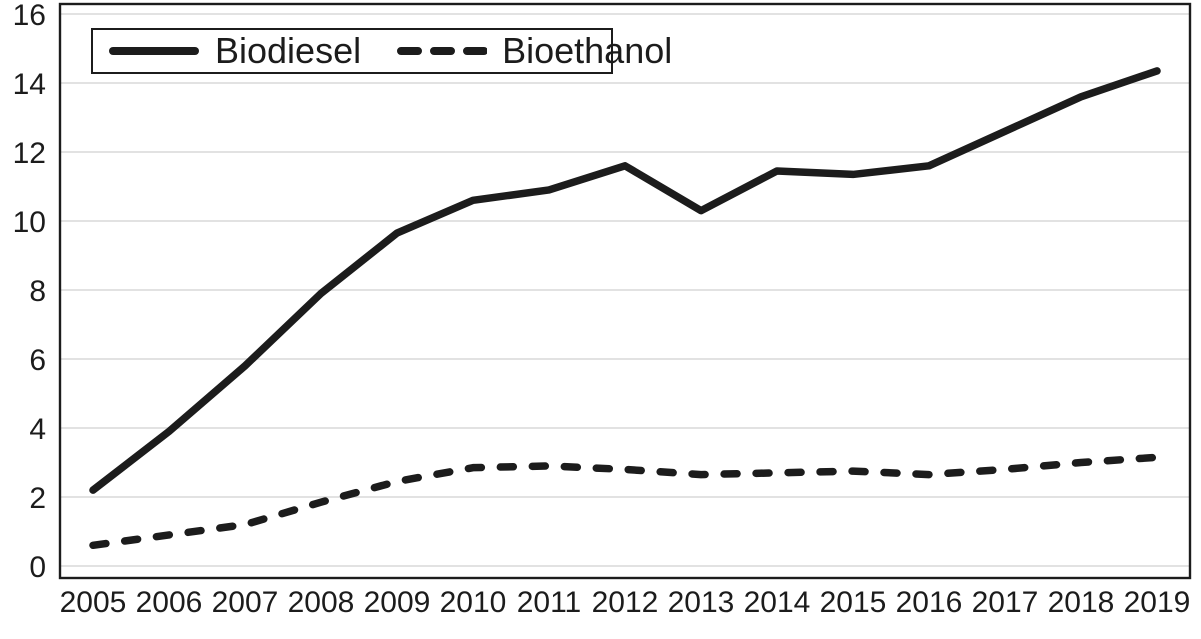  Describe the element at coordinates (37, 360) in the screenshot. I see `y-tick-label: 6` at that location.